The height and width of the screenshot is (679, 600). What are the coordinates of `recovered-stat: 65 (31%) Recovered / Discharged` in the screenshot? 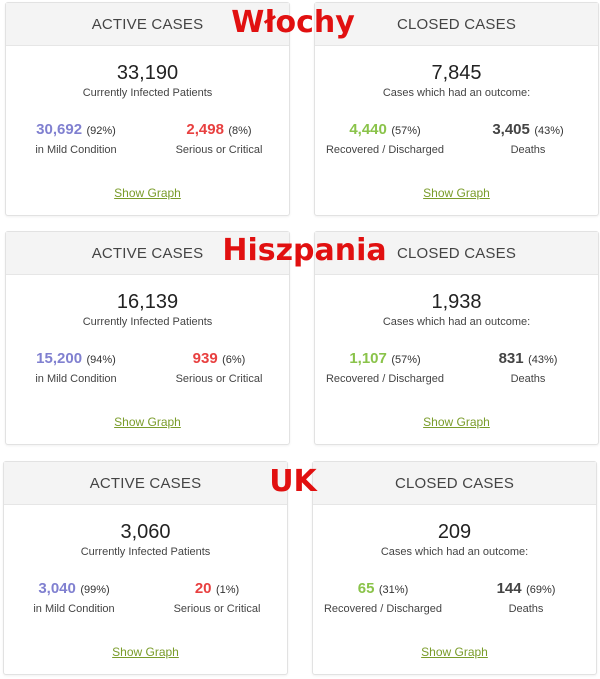 It's located at (383, 597).